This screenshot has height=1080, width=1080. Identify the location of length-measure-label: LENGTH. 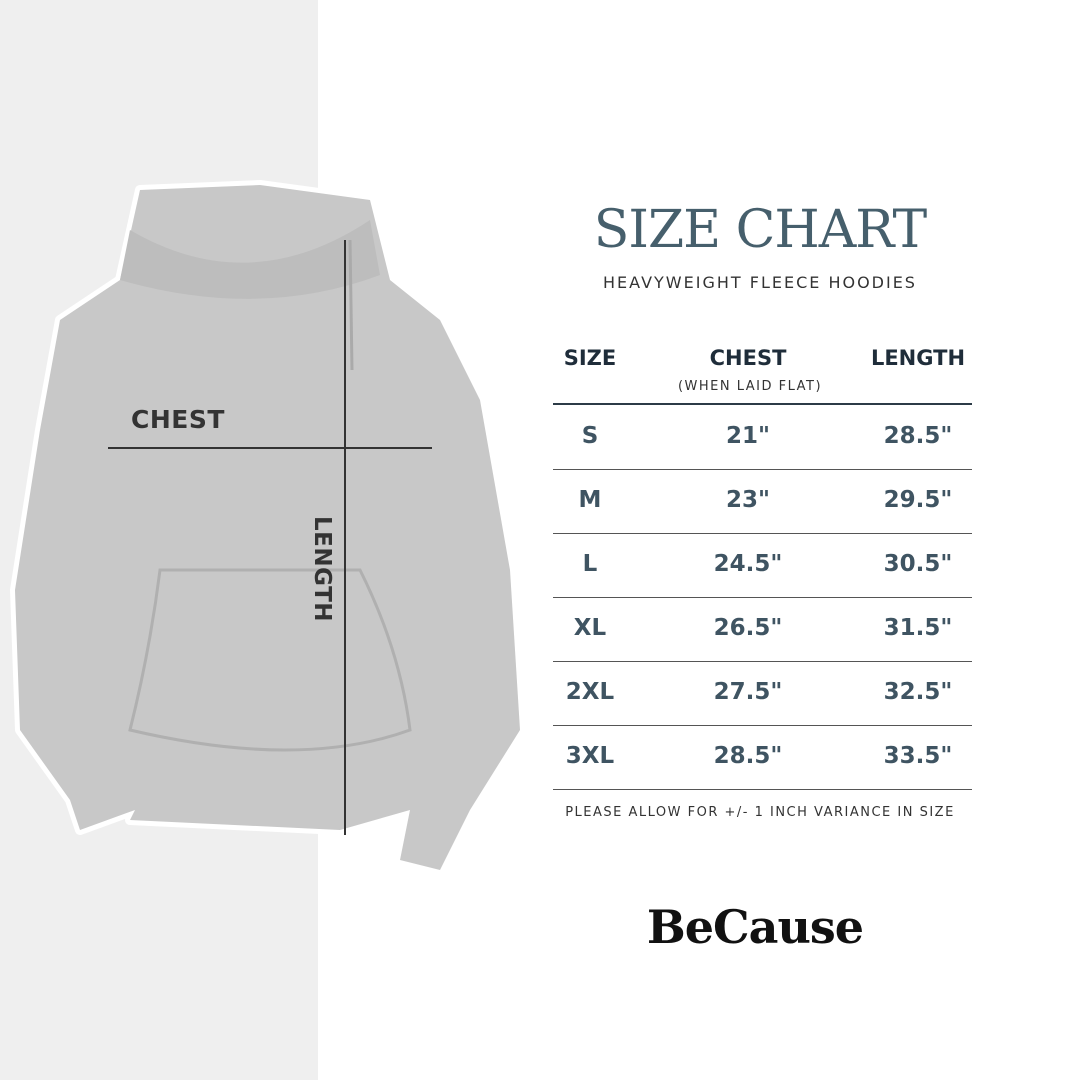
(322, 569).